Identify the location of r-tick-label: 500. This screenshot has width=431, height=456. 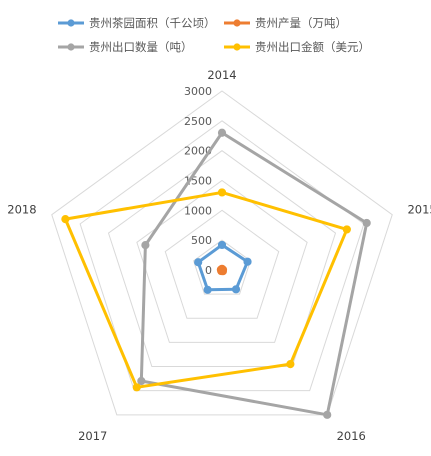
(201, 240).